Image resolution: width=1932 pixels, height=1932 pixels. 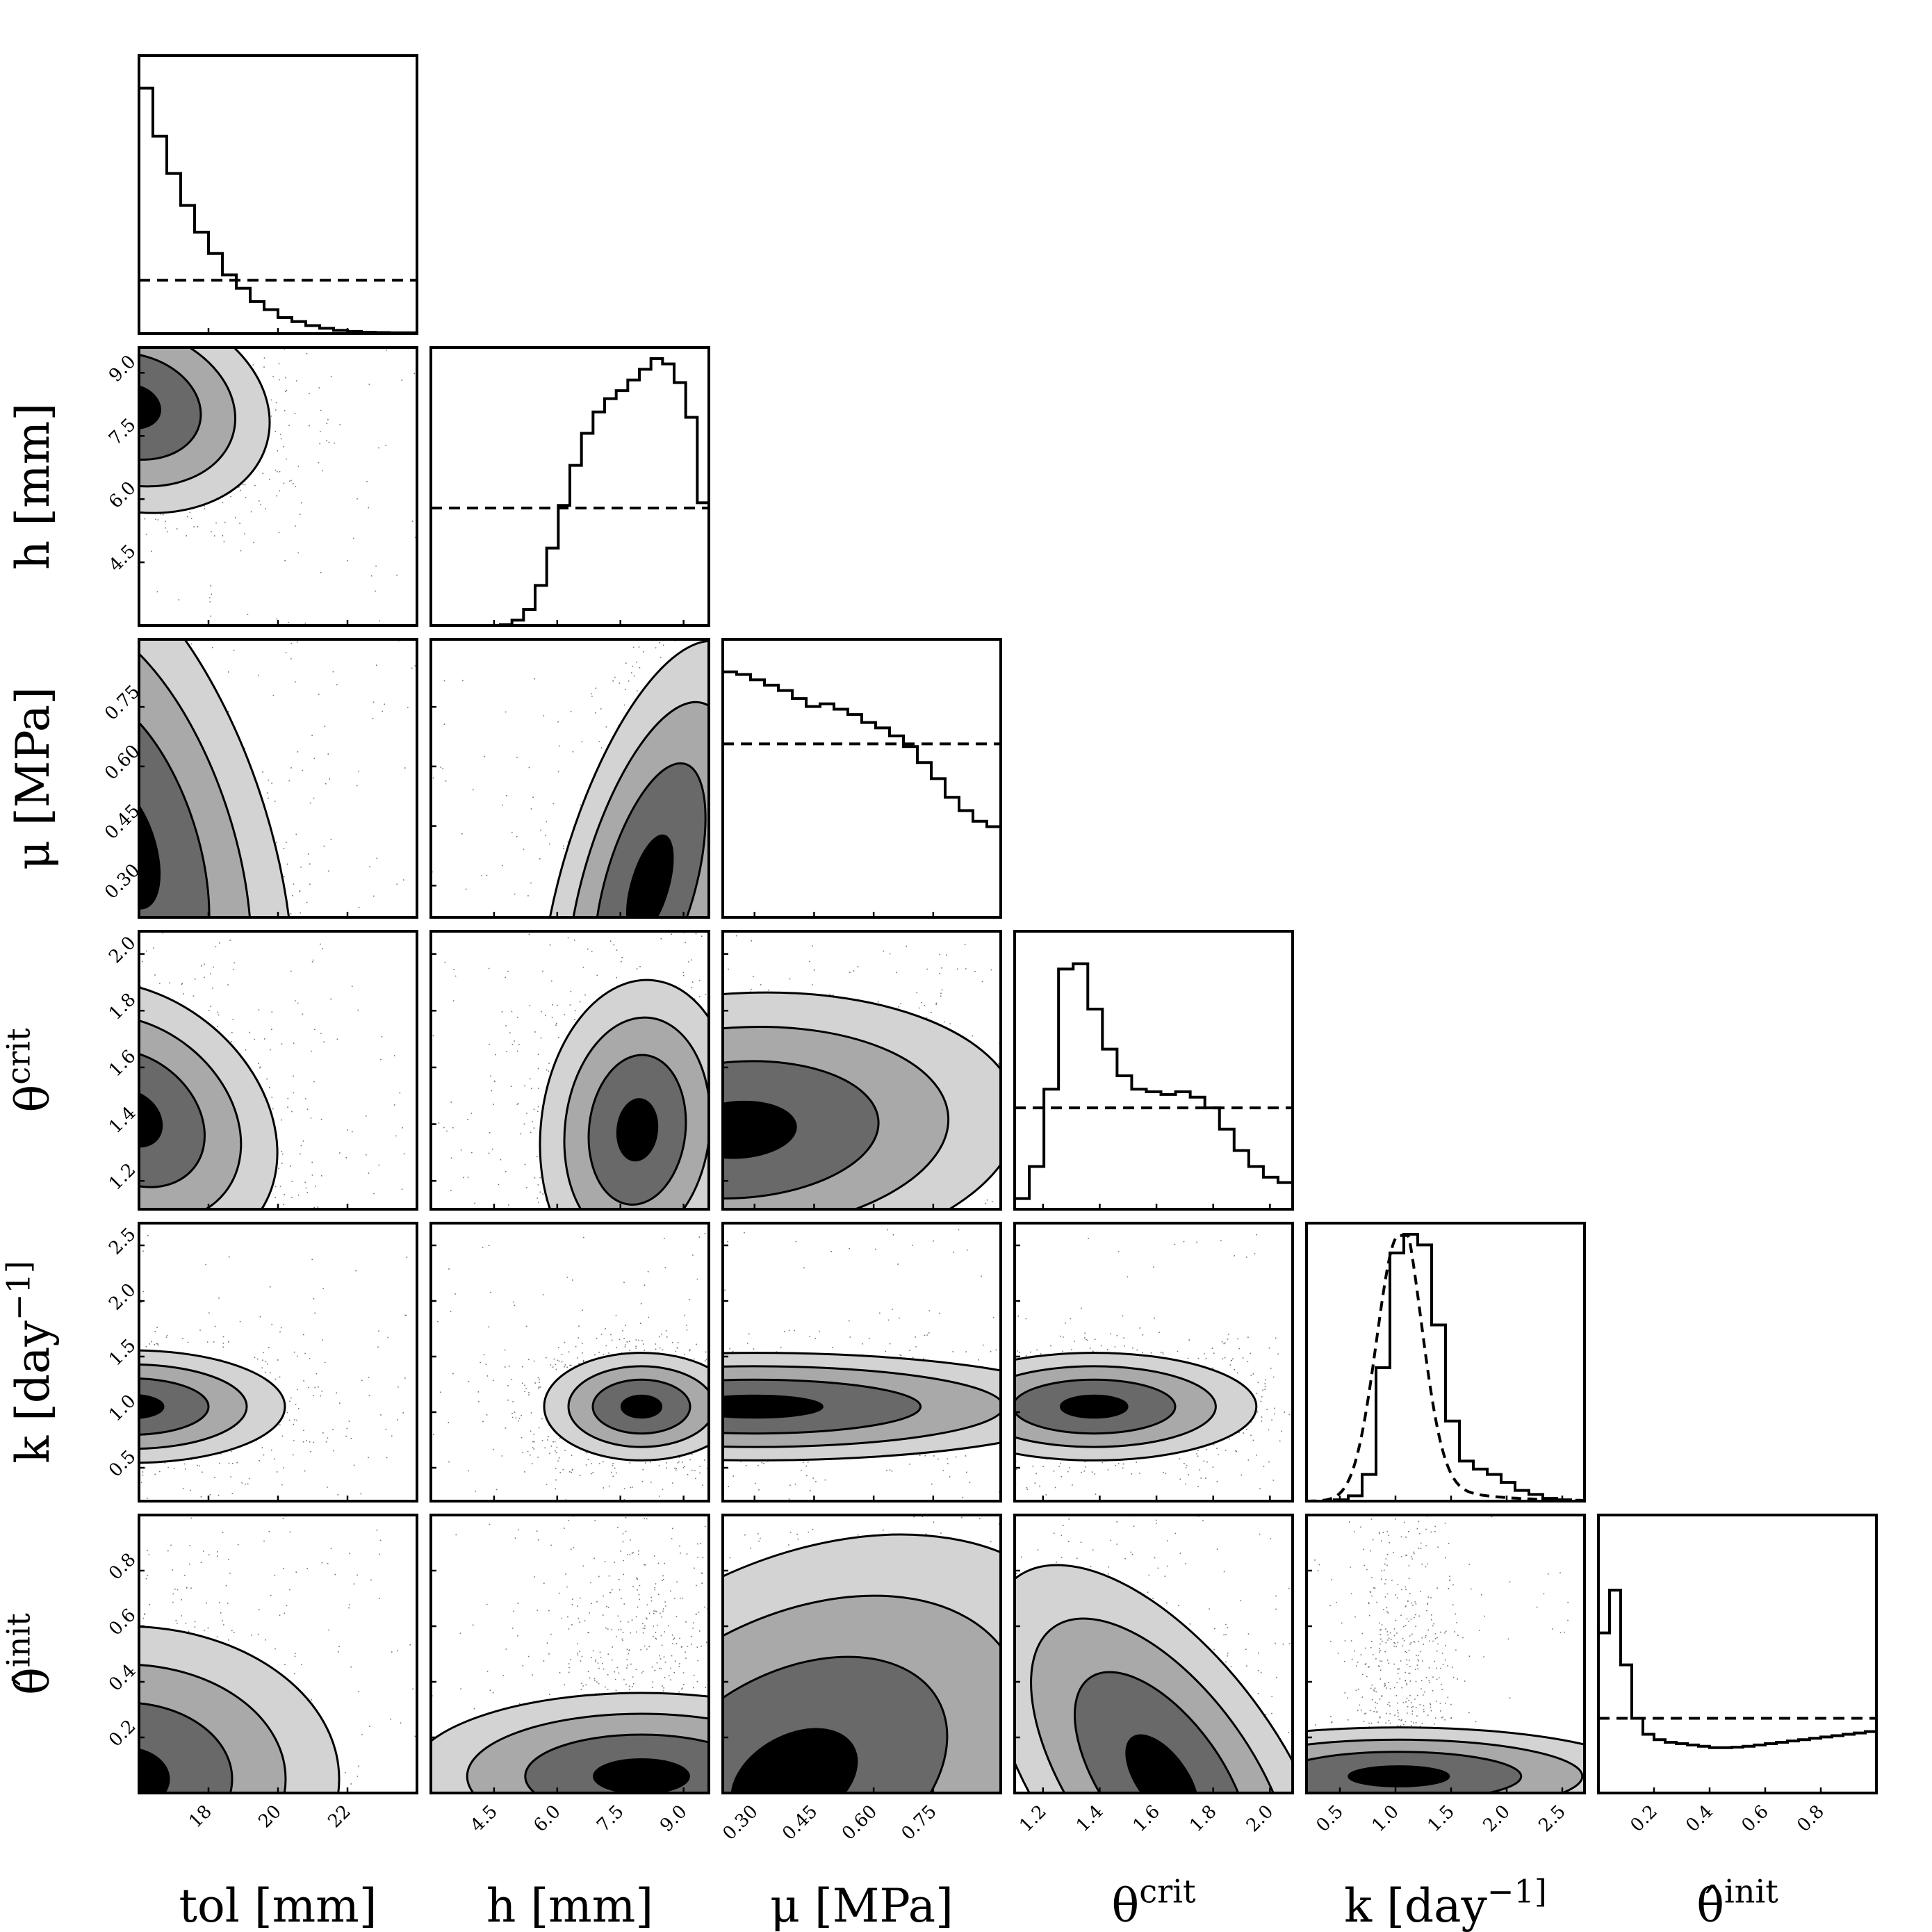 I want to click on axis-title-h: h [mm], so click(x=569, y=1905).